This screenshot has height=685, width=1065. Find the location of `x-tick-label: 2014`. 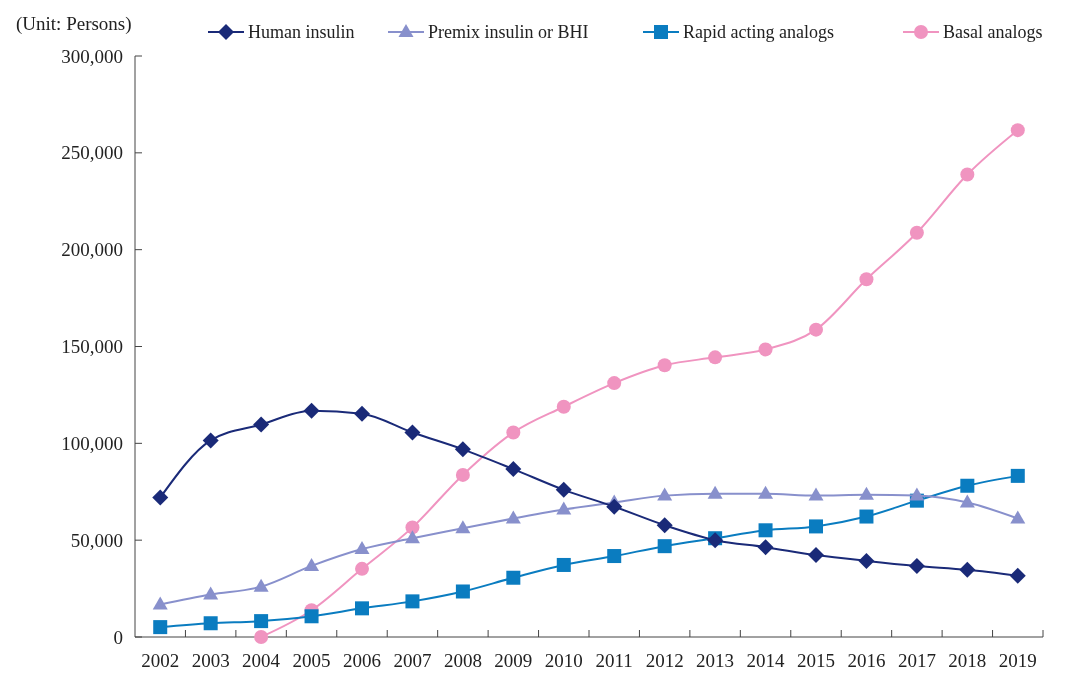

x-tick-label: 2014 is located at coordinates (766, 660).